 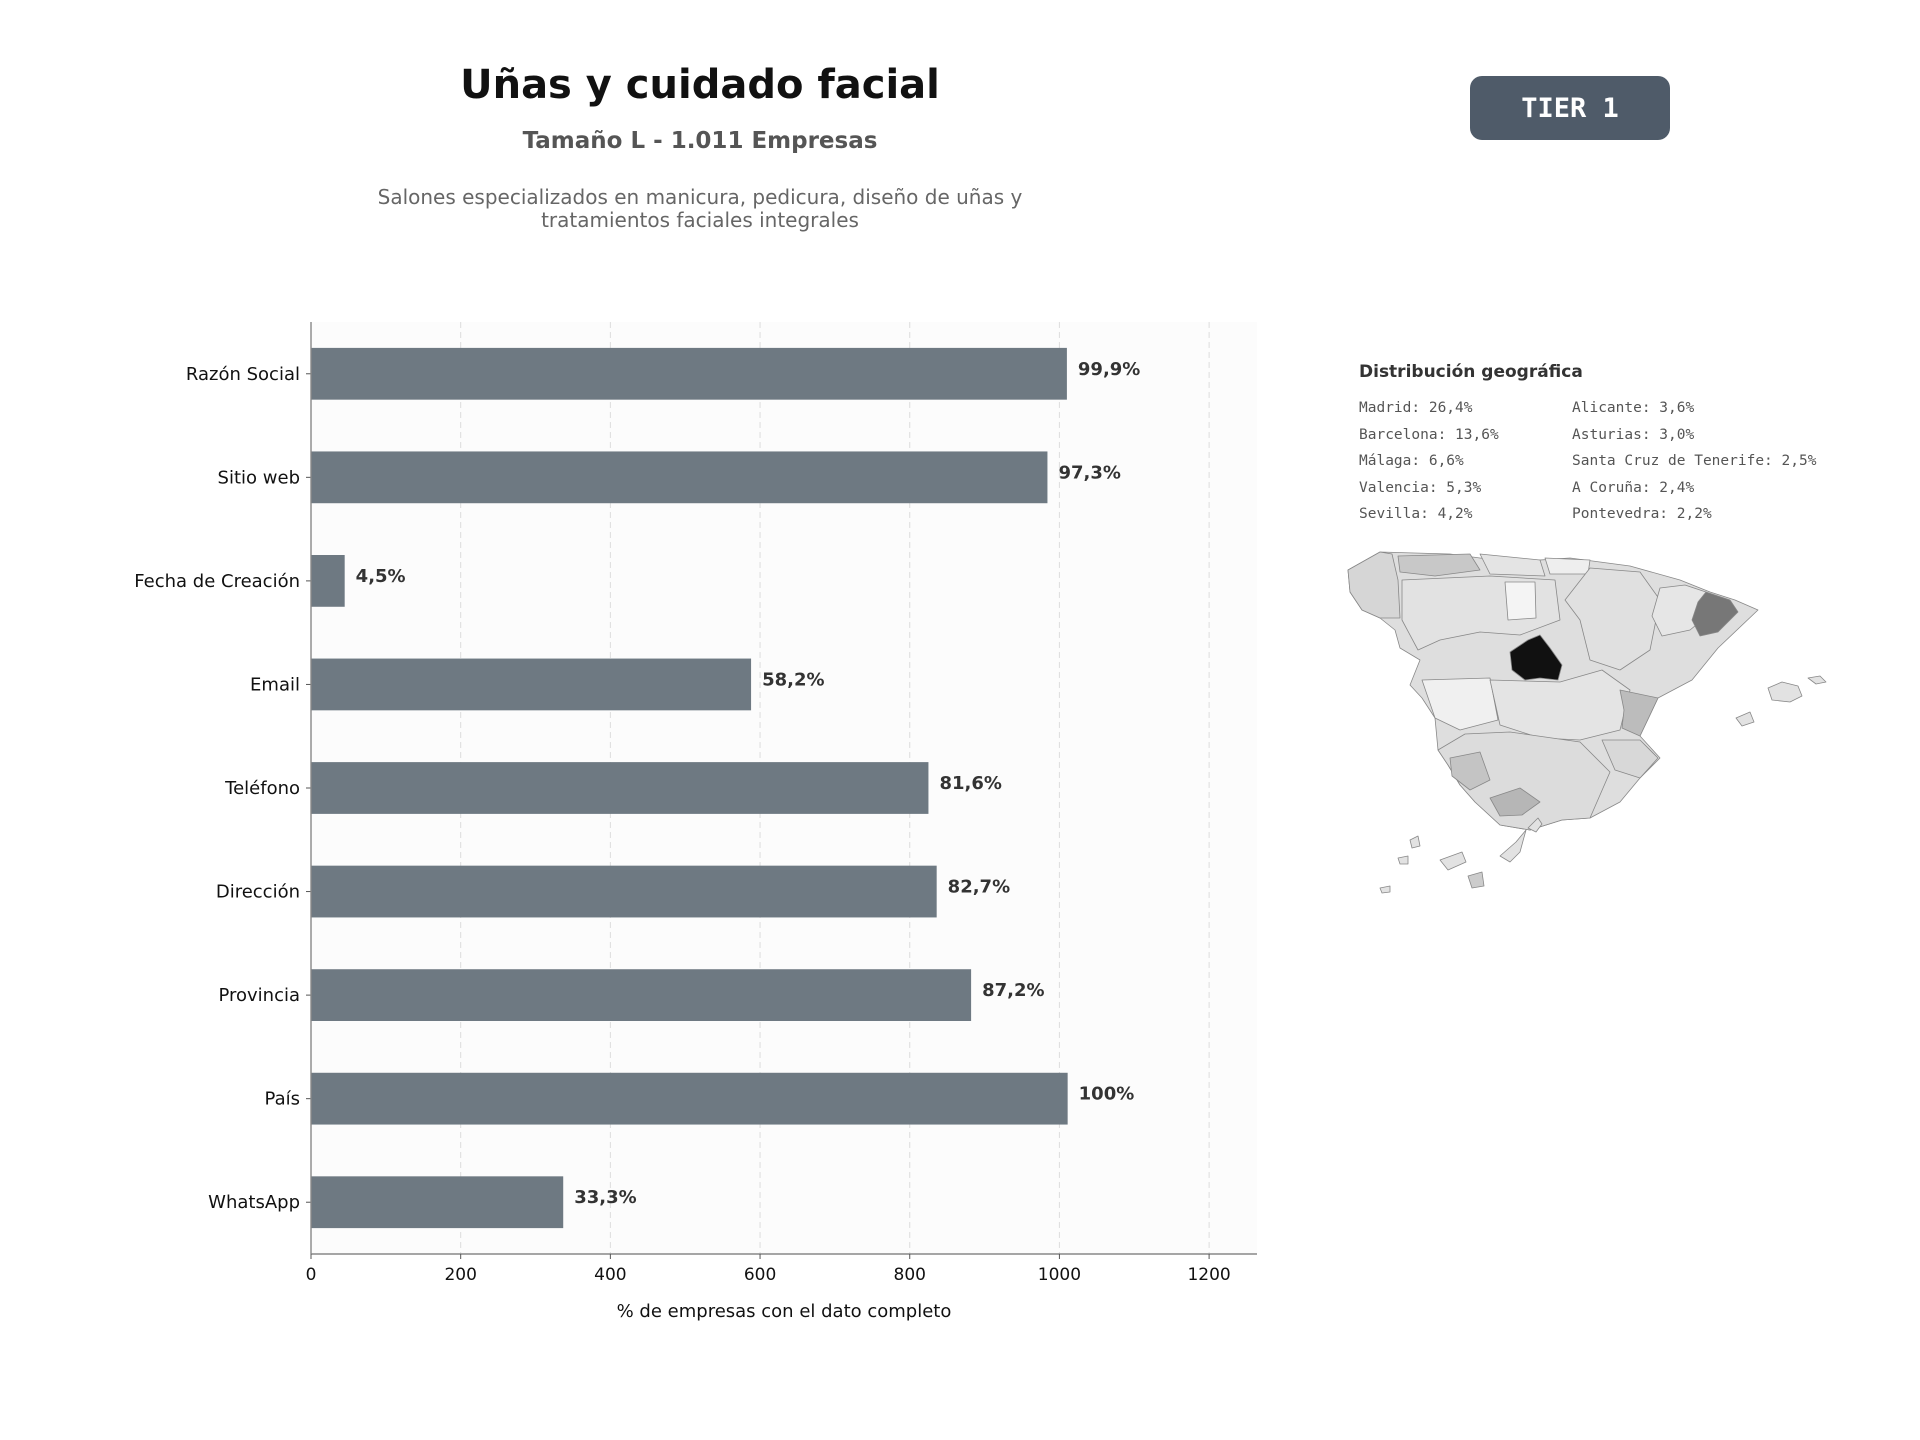 What do you see at coordinates (1420, 487) in the screenshot?
I see `geo-item: Valencia: 5,3%` at bounding box center [1420, 487].